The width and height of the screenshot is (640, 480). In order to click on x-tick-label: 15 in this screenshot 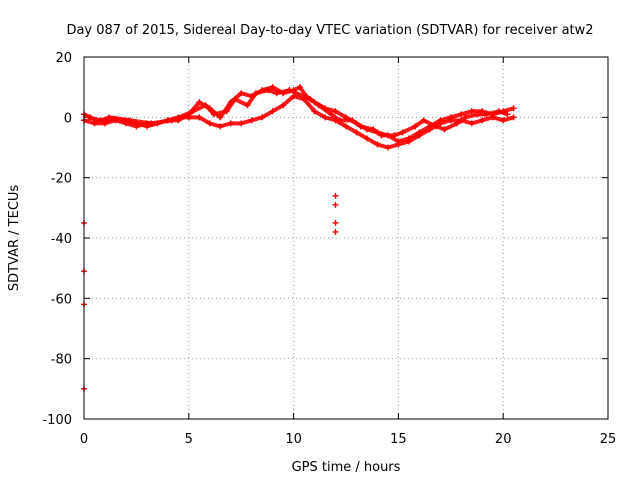, I will do `click(398, 439)`.